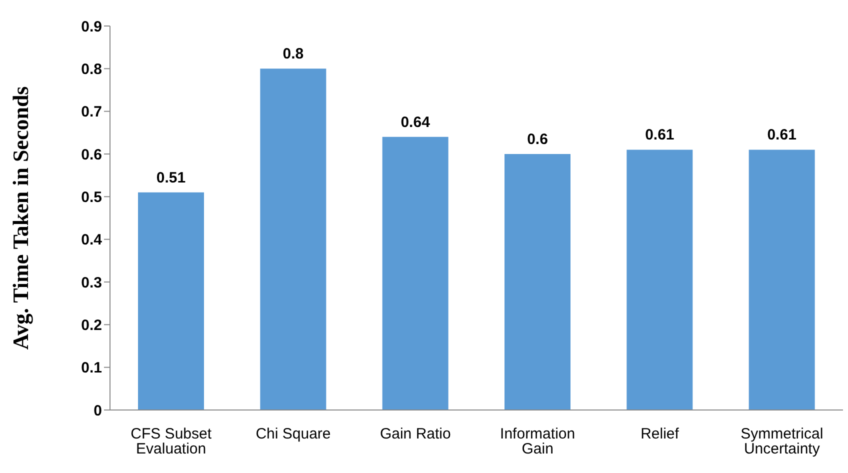  What do you see at coordinates (91, 69) in the screenshot?
I see `y-tick-label: 0.8` at bounding box center [91, 69].